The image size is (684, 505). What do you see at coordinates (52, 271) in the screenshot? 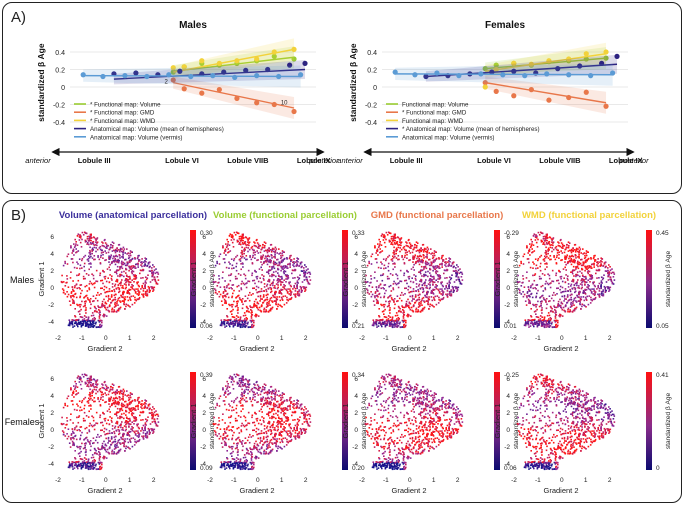
I see `y-tick-label: 2` at bounding box center [52, 271].